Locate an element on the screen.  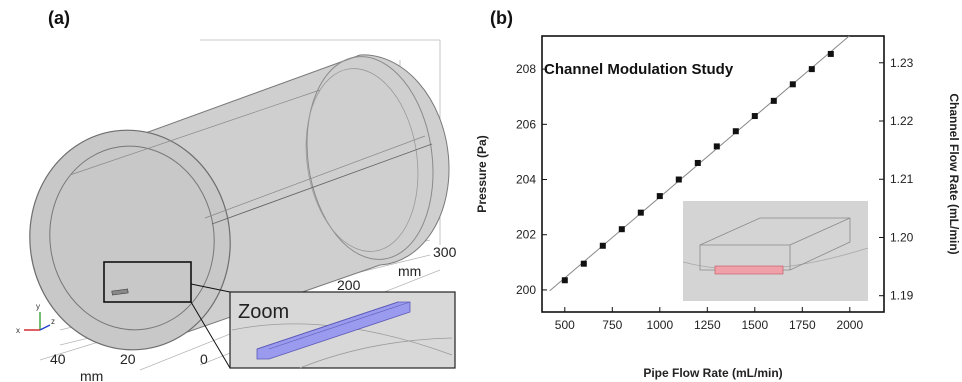
y-tick-label: 206 is located at coordinates (526, 124).